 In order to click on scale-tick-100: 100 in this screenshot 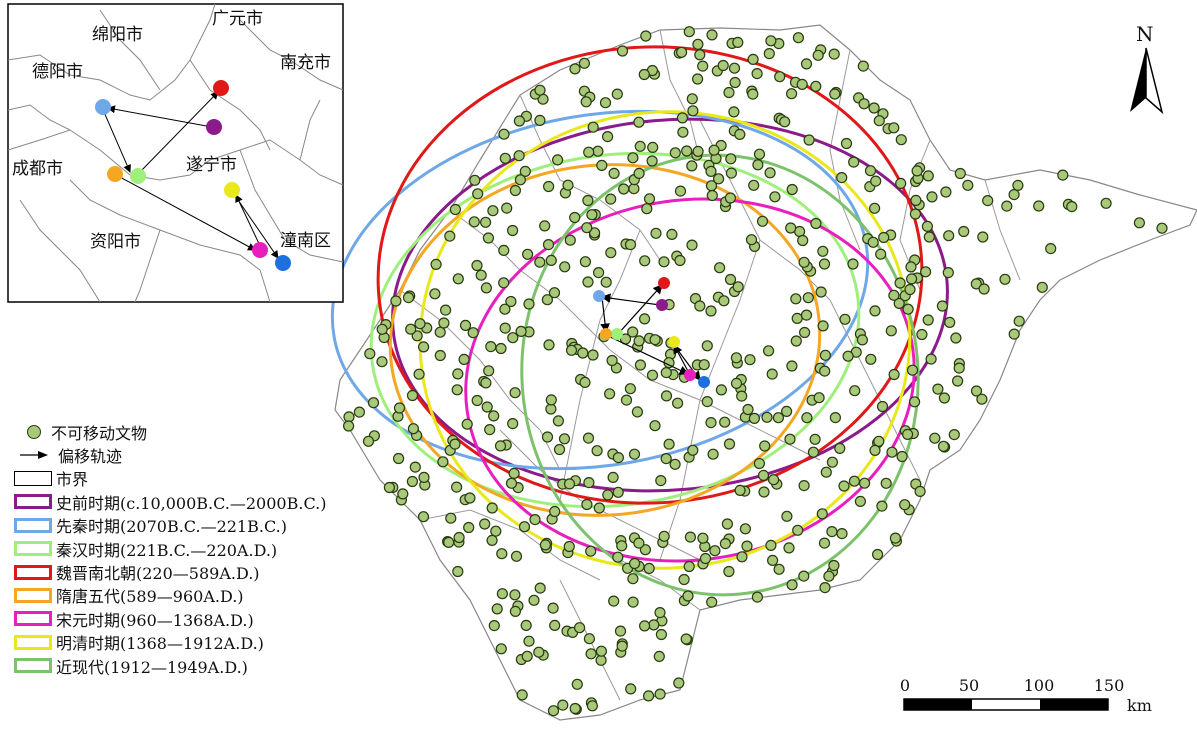, I will do `click(1039, 685)`.